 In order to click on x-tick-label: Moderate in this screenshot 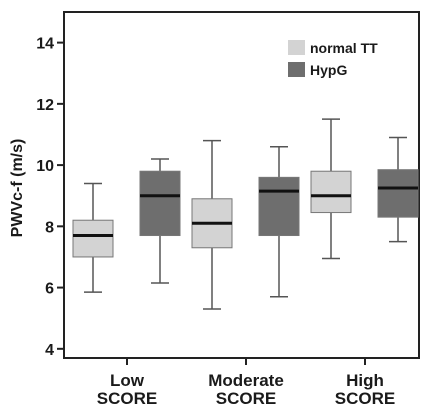, I will do `click(246, 380)`.